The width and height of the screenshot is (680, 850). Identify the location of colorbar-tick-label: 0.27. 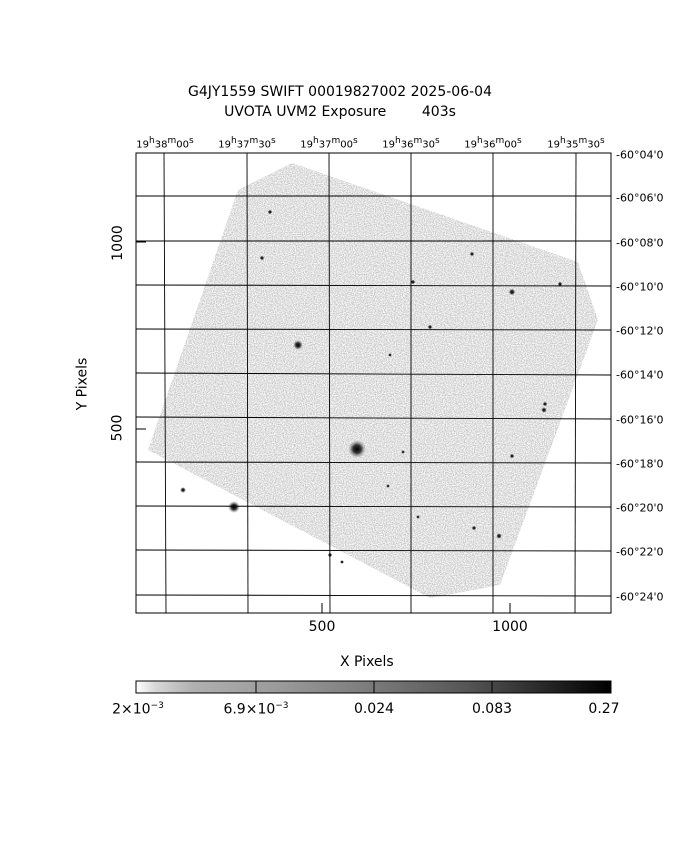
(604, 709).